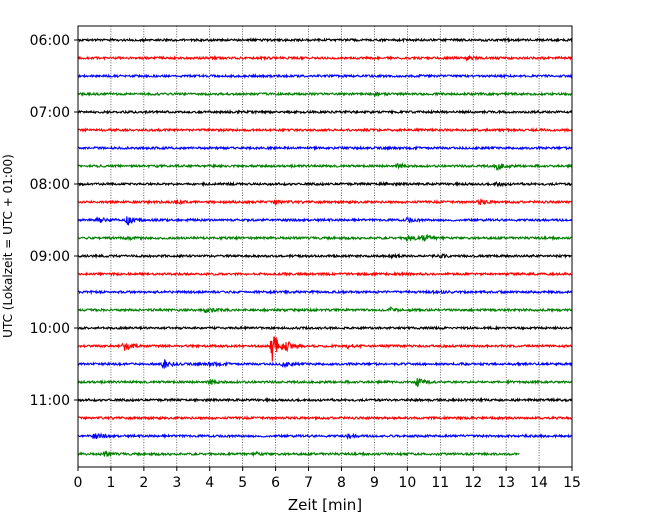 This screenshot has height=520, width=650. Describe the element at coordinates (50, 329) in the screenshot. I see `y-tick-label-4: 10:00` at that location.